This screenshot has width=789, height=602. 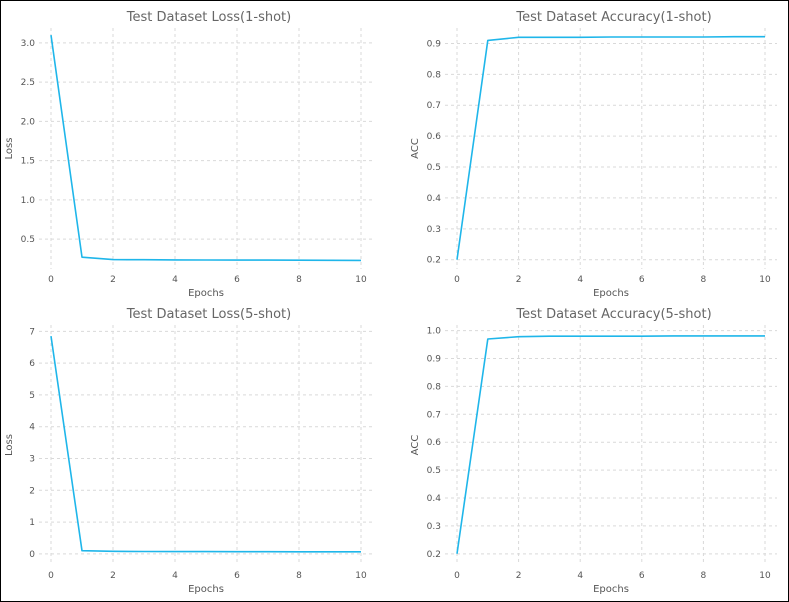 I want to click on y-tick-label: 2.0, so click(x=28, y=122).